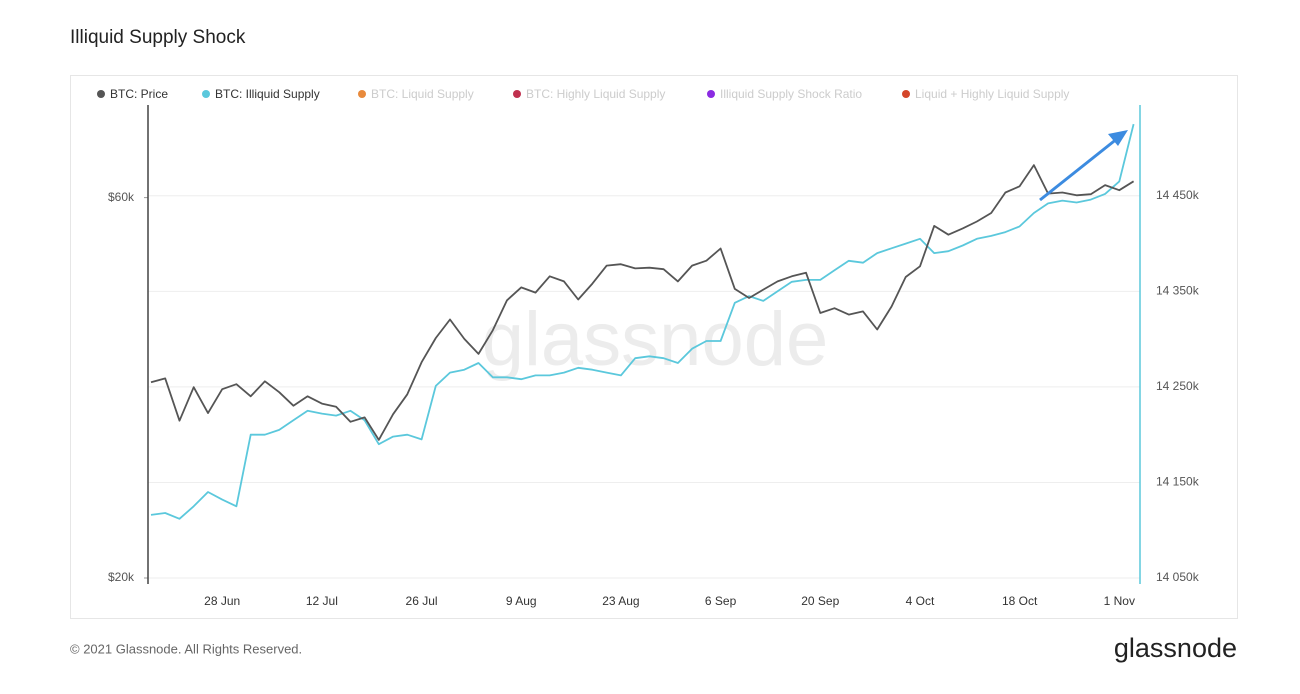  What do you see at coordinates (721, 601) in the screenshot?
I see `x-tick-label: 6 Sep` at bounding box center [721, 601].